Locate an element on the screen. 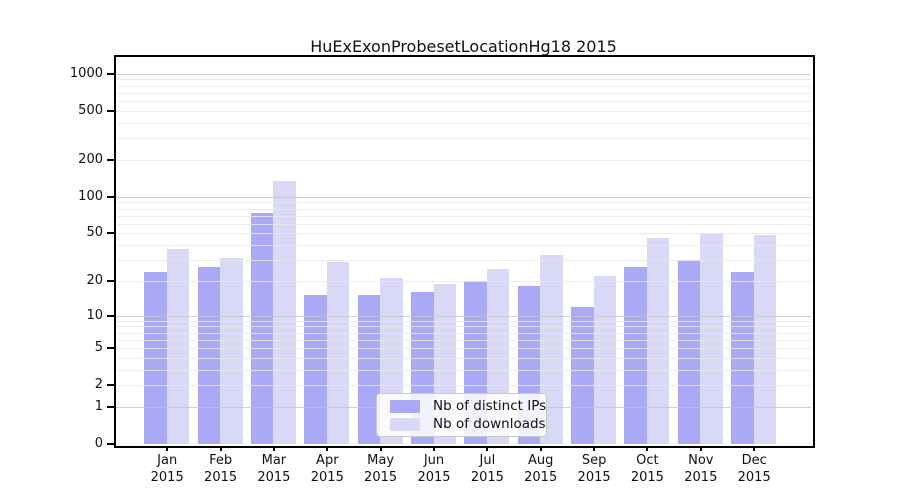  x-axis-label: Feb 2015 is located at coordinates (221, 469).